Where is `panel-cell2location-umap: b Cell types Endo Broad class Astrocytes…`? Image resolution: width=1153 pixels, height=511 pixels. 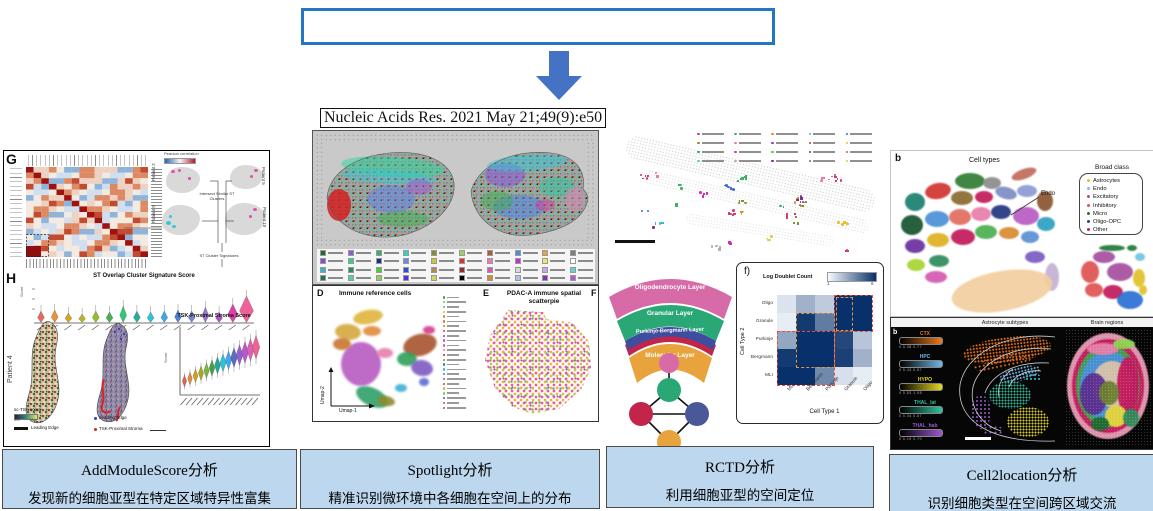
panel-cell2location-umap: b Cell types Endo Broad class Astrocytes… is located at coordinates (1021, 235).